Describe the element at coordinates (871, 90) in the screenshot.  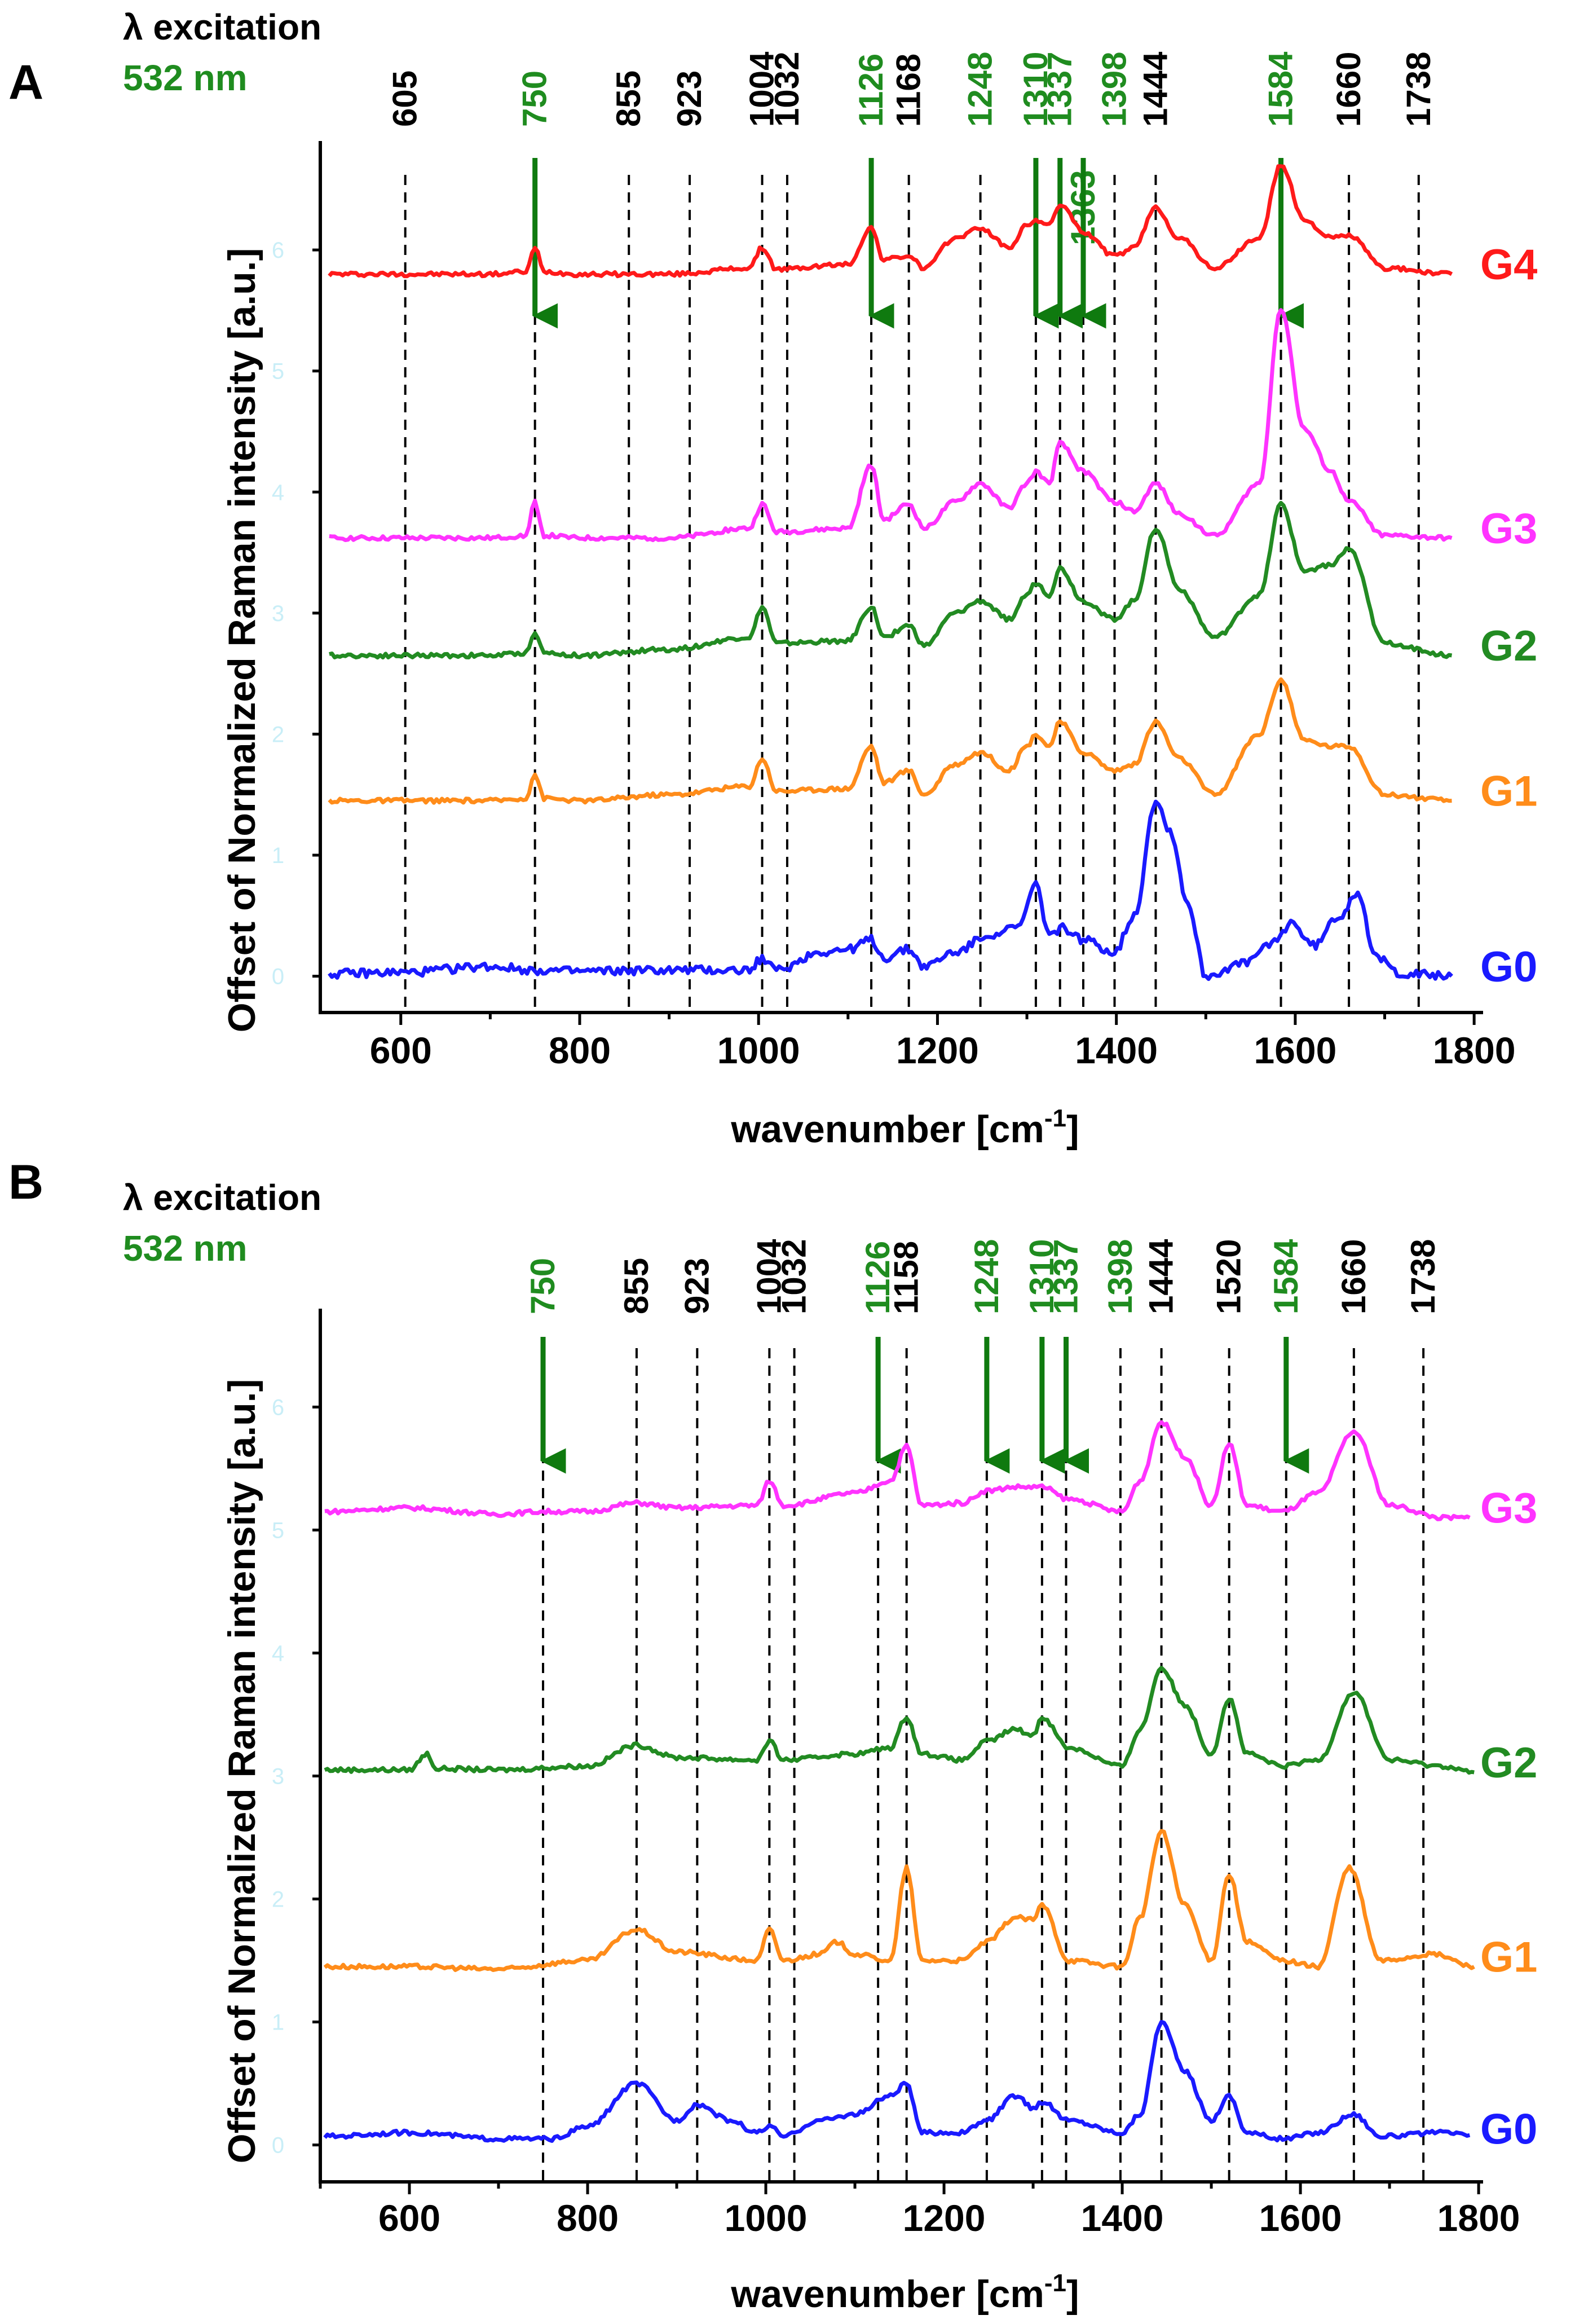
I see `panel-a-peak-label-1126: 1126` at that location.